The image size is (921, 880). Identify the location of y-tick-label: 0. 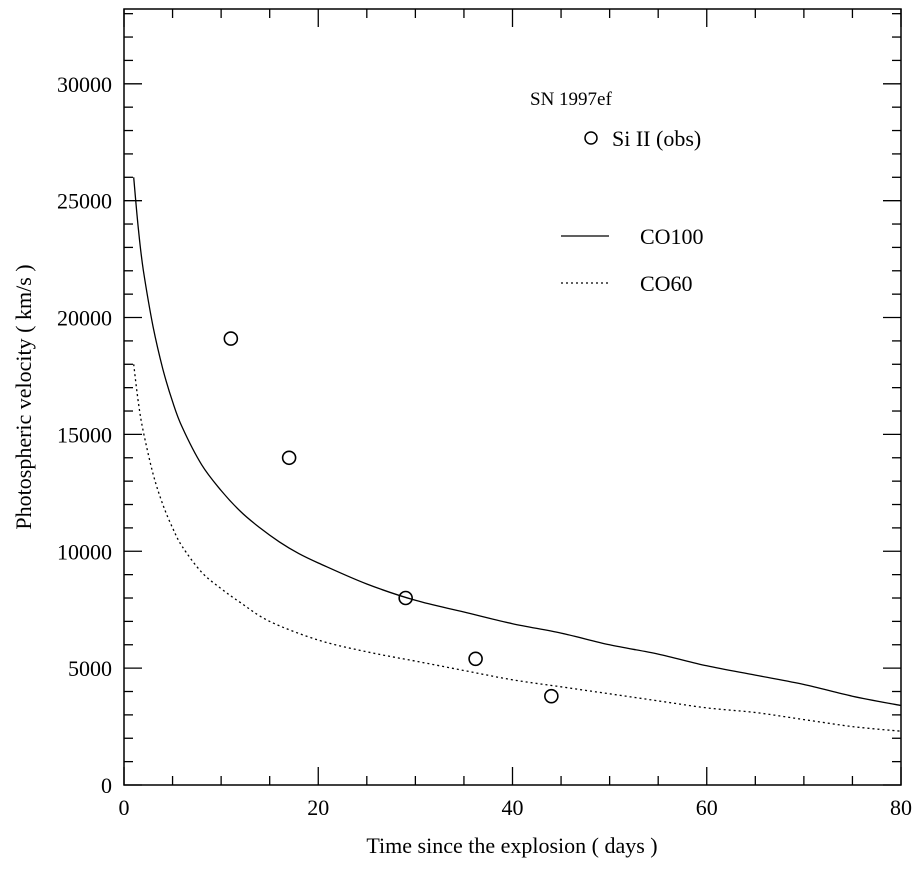
(106, 785).